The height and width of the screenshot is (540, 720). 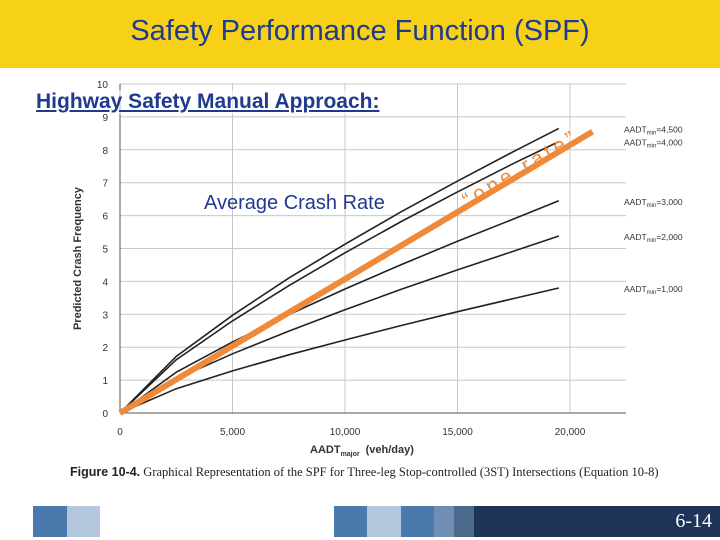 I want to click on series-label: AADTmin=3,000, so click(x=653, y=203).